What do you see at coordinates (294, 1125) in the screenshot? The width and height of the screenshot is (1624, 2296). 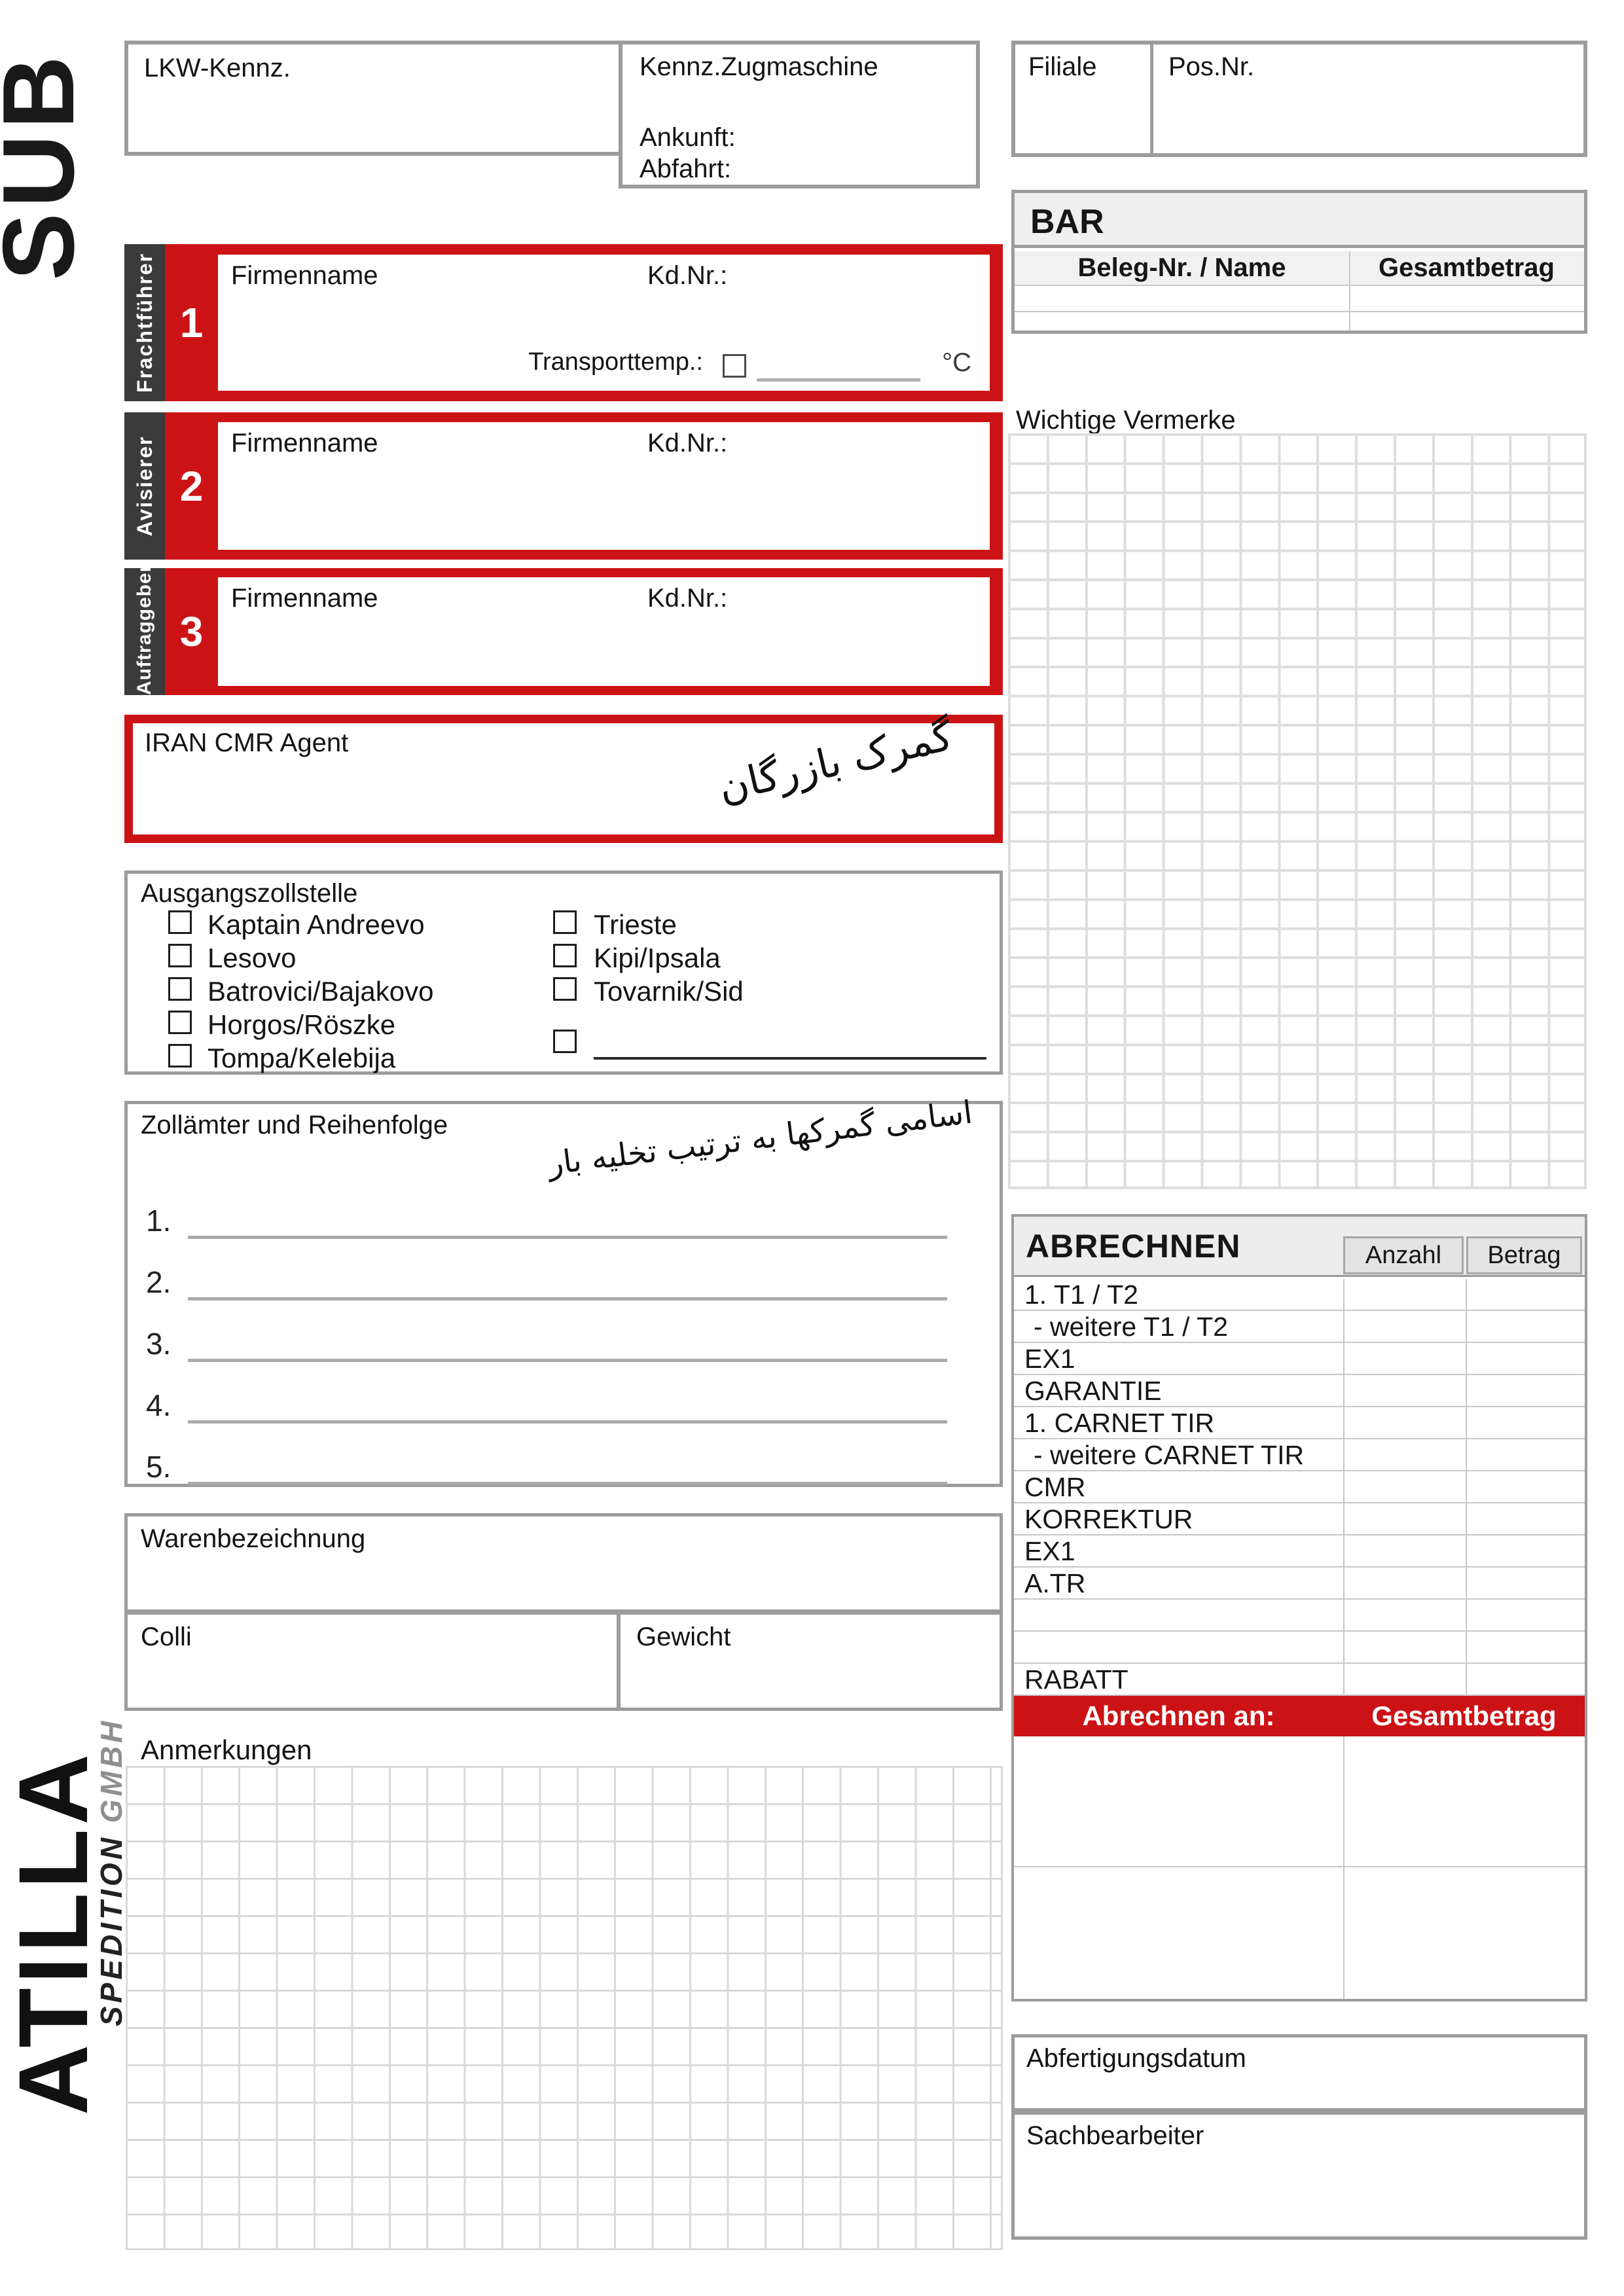 I see `zollaemter-title: Zollämter und Reihenfolge` at bounding box center [294, 1125].